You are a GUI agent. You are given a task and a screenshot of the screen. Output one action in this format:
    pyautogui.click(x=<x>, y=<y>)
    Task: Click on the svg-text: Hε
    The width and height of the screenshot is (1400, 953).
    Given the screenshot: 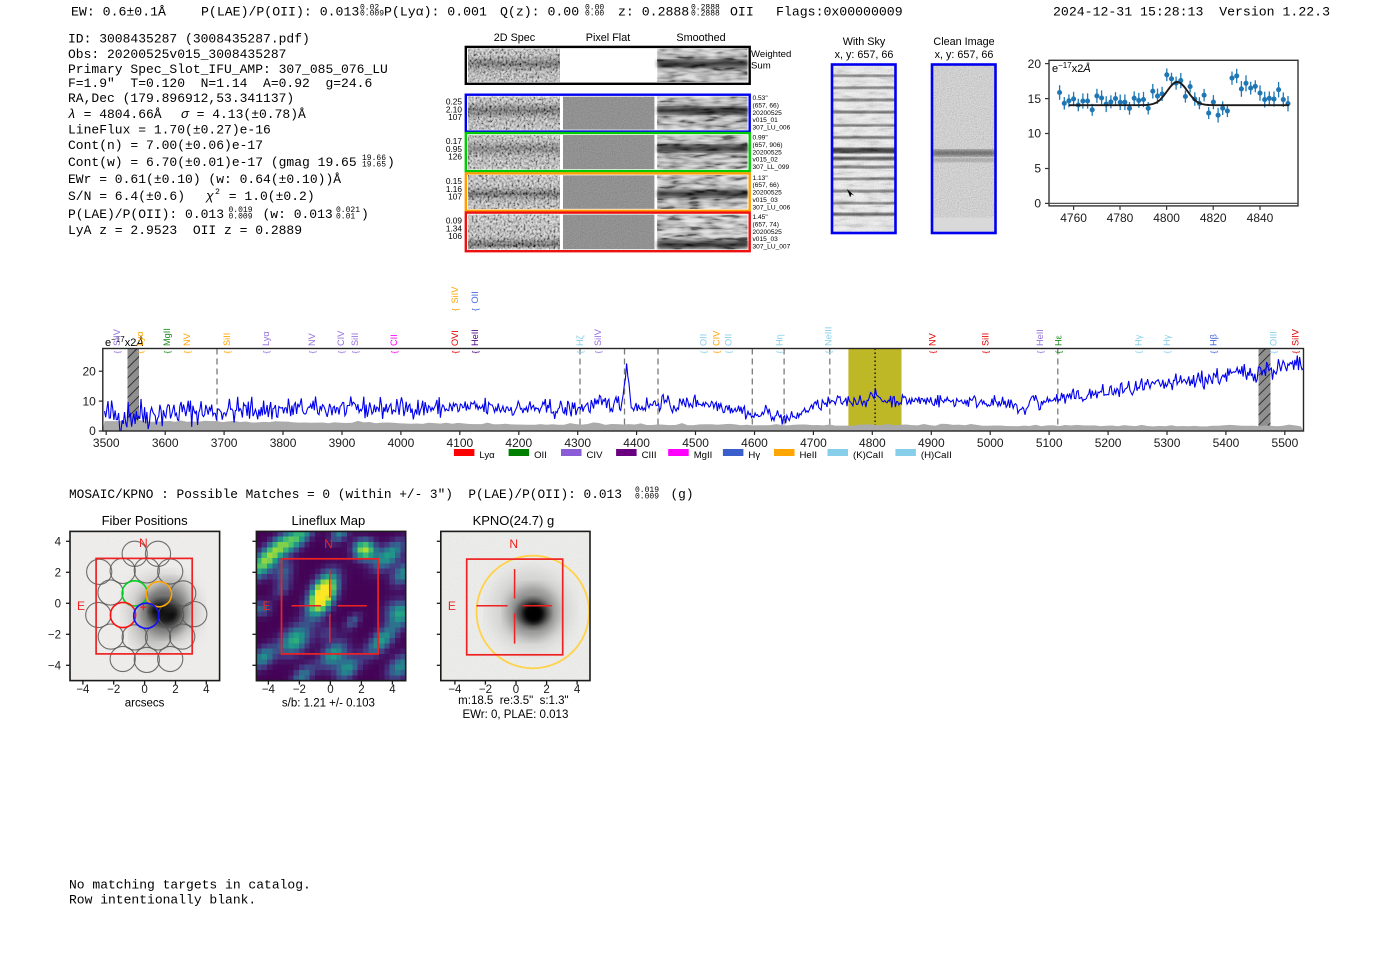 What is the action you would take?
    pyautogui.click(x=1059, y=340)
    